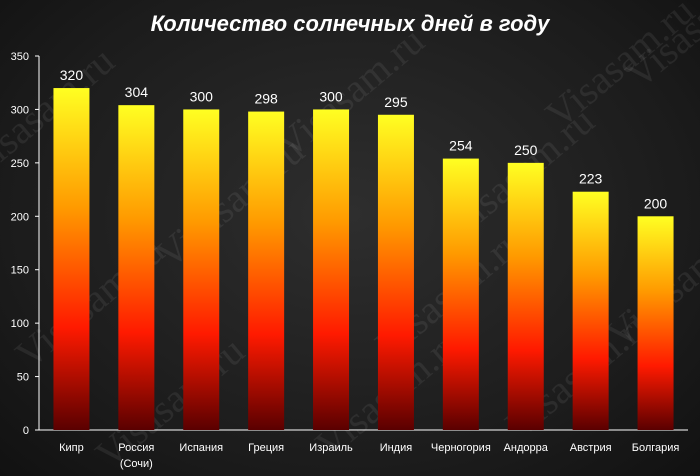 This screenshot has height=476, width=700. What do you see at coordinates (396, 448) in the screenshot?
I see `category-label: Индия` at bounding box center [396, 448].